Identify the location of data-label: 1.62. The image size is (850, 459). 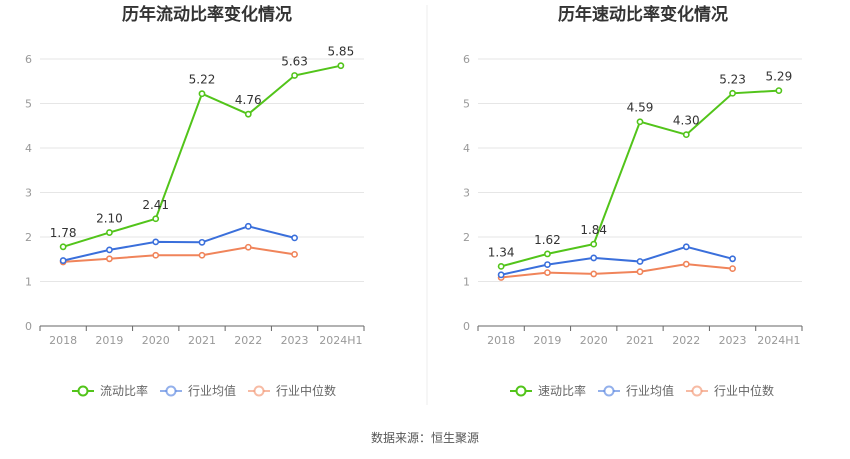
(547, 240).